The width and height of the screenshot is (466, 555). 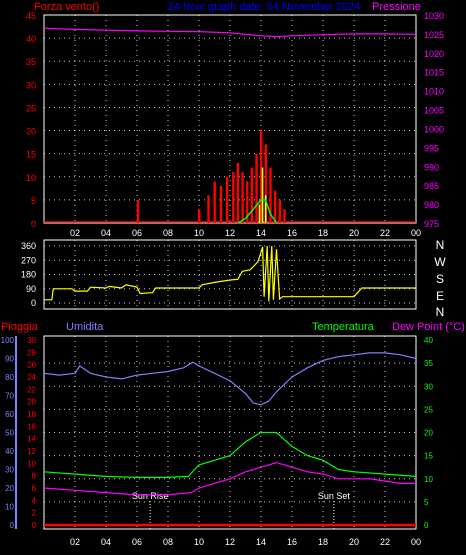 What do you see at coordinates (31, 178) in the screenshot?
I see `wind-axis-tick: 10` at bounding box center [31, 178].